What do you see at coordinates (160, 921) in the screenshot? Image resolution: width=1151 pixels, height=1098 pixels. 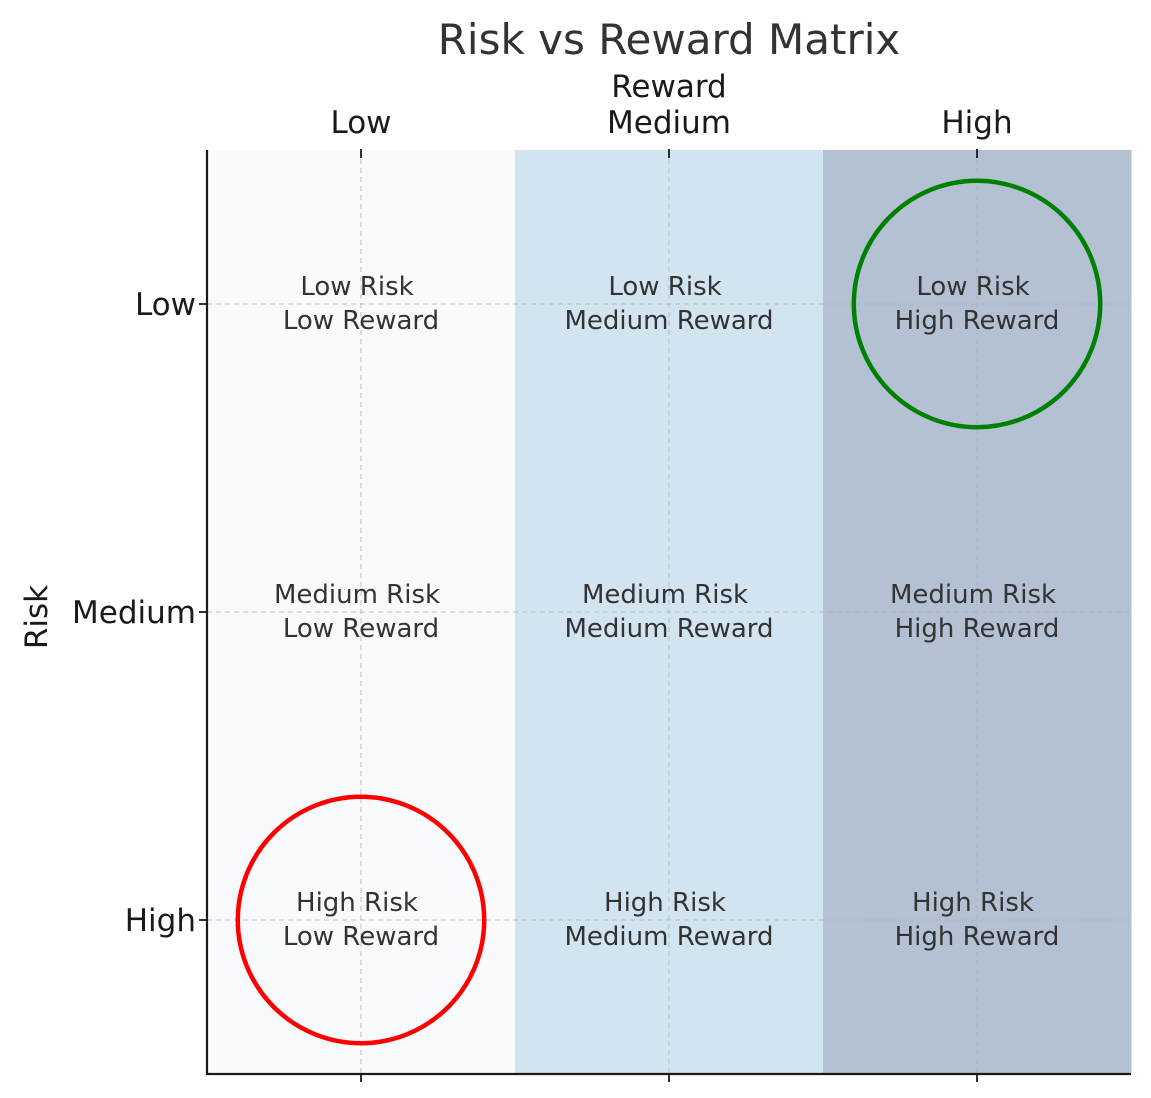 I see `y-tick-label-high: High` at bounding box center [160, 921].